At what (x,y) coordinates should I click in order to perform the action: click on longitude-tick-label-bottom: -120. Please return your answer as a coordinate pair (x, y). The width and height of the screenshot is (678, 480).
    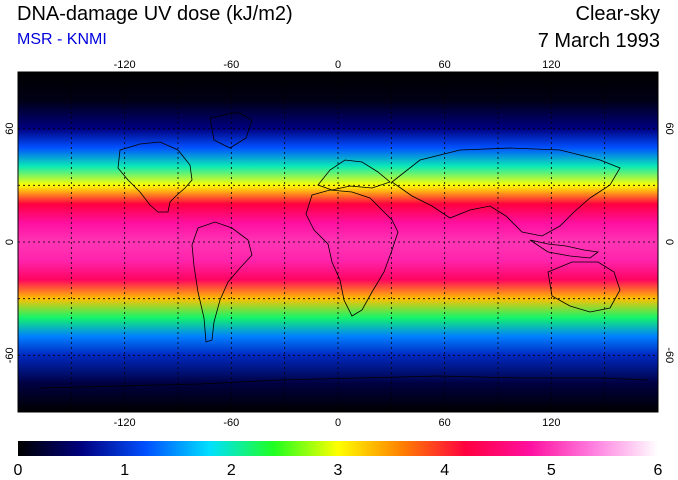
    Looking at the image, I should click on (125, 423).